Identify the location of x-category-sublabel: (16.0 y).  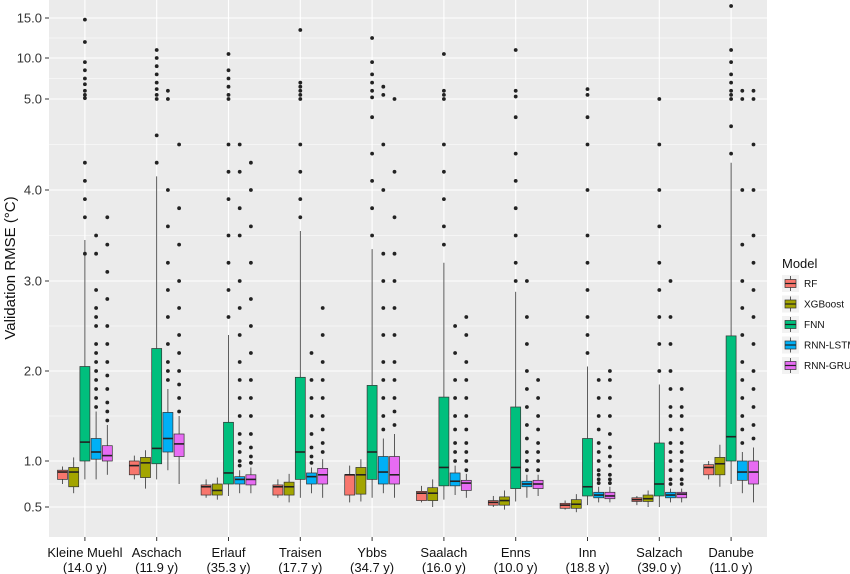
(444, 567).